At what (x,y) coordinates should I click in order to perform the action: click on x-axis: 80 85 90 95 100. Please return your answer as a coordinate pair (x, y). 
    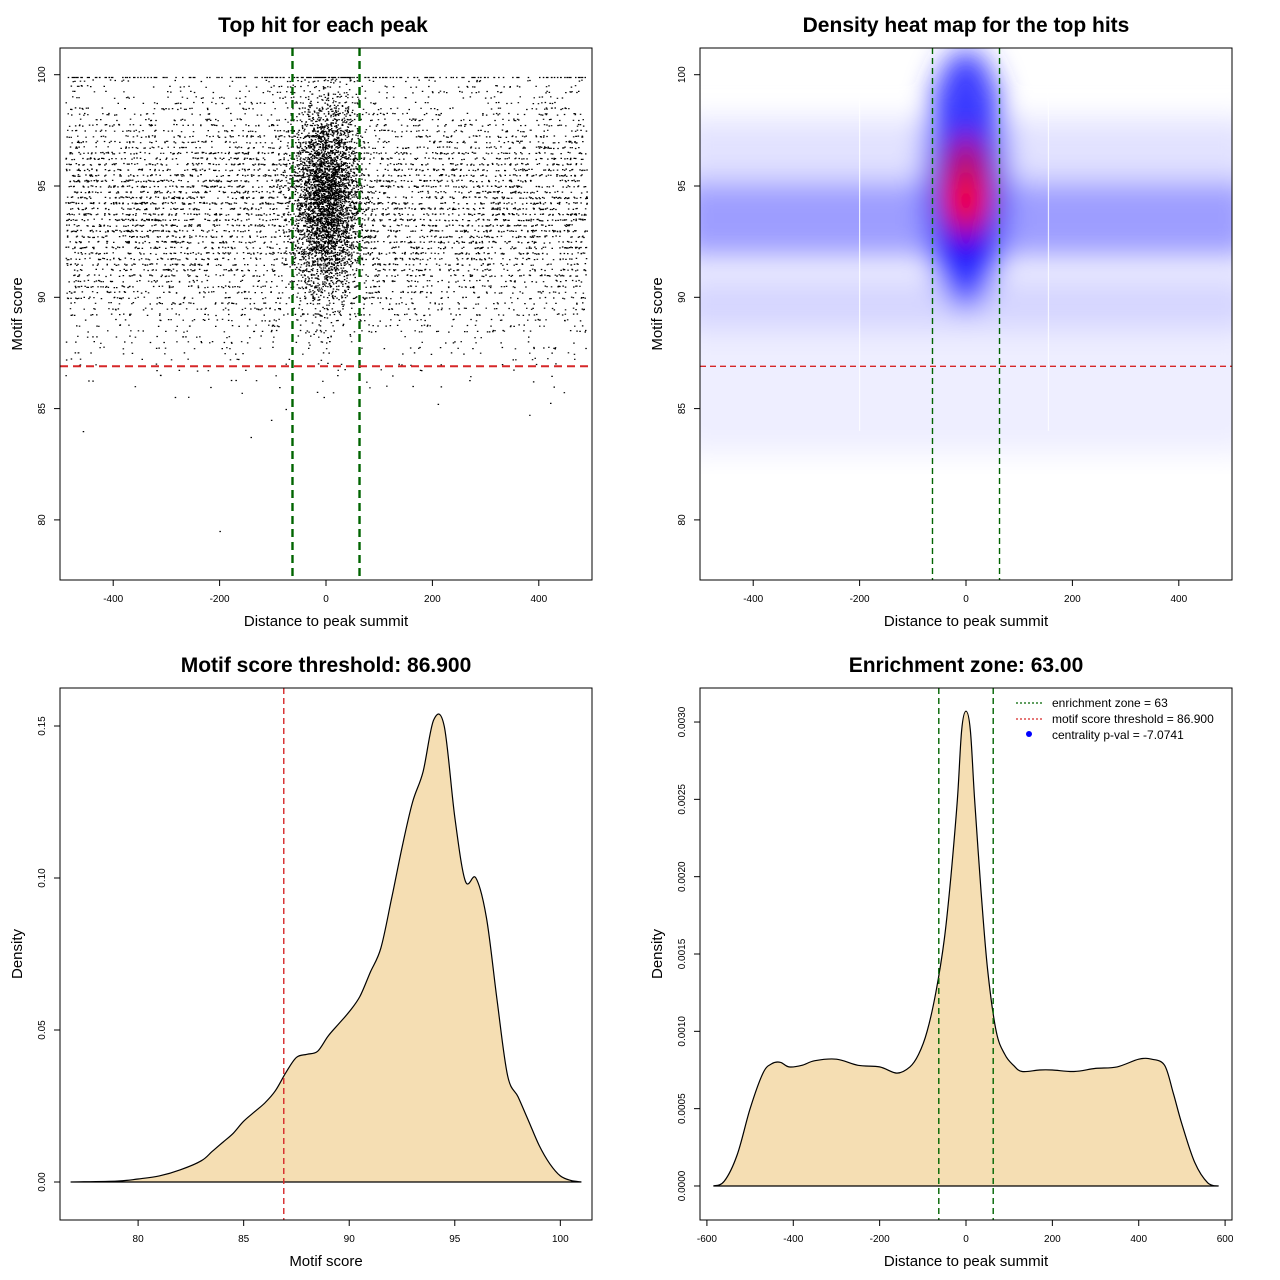
    Looking at the image, I should click on (351, 1232).